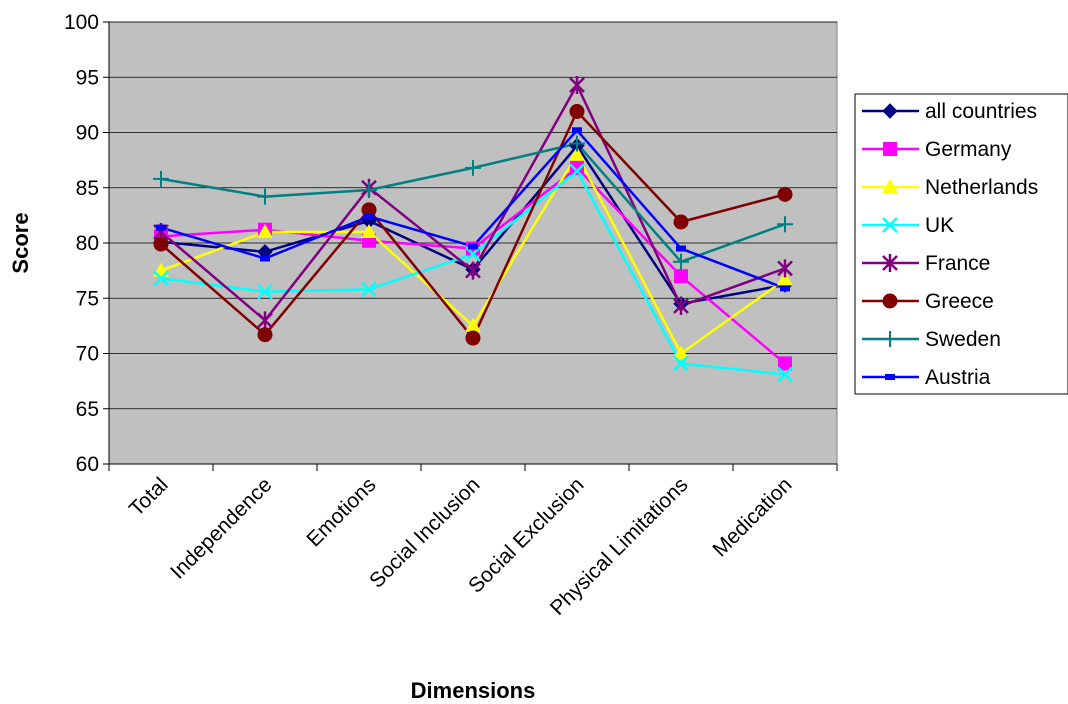  What do you see at coordinates (87, 188) in the screenshot?
I see `y-tick-label: 85` at bounding box center [87, 188].